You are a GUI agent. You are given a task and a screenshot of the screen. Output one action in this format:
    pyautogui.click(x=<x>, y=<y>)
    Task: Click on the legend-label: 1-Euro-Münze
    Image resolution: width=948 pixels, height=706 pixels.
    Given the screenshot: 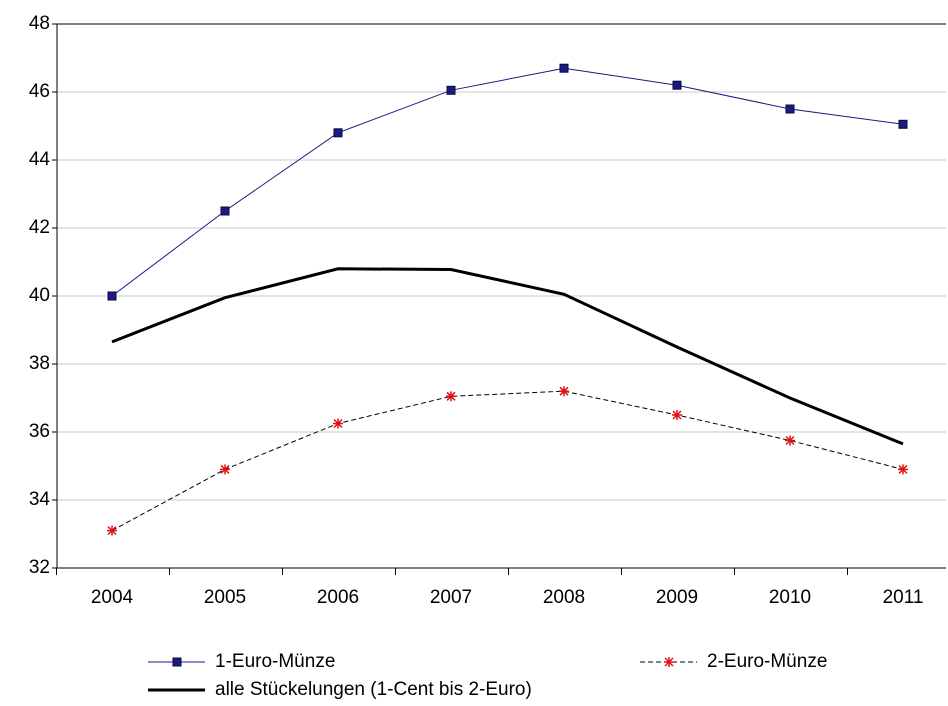 What is the action you would take?
    pyautogui.click(x=275, y=661)
    